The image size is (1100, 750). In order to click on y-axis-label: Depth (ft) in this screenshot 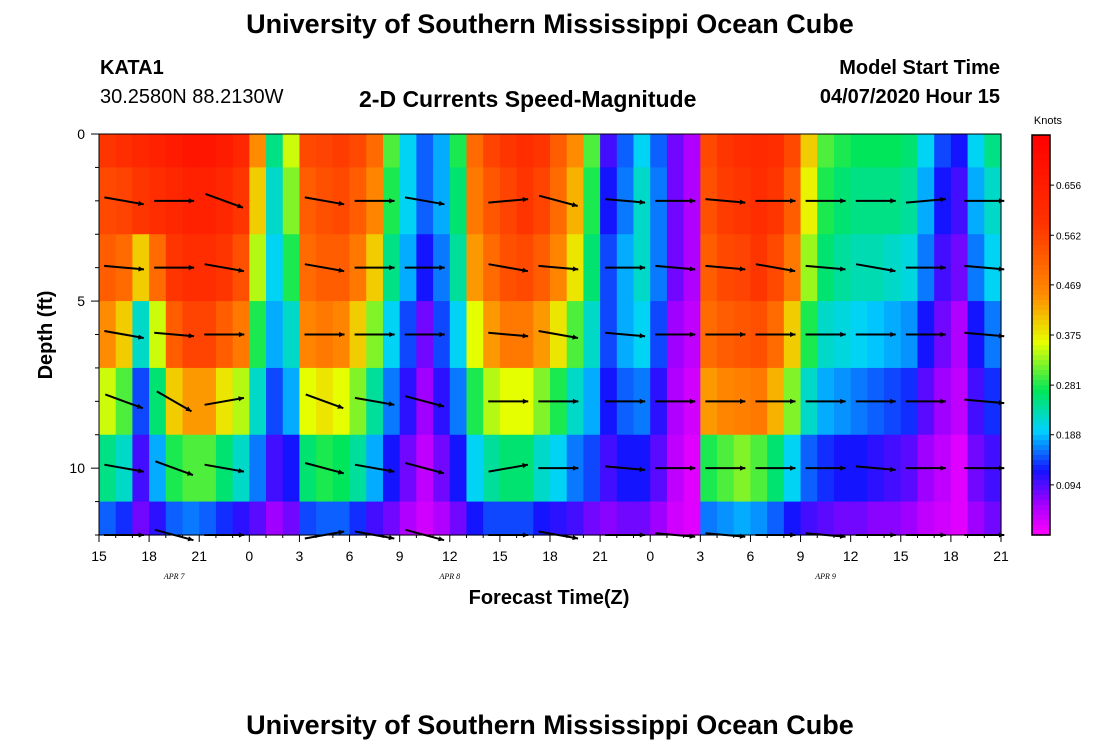, I will do `click(46, 335)`.